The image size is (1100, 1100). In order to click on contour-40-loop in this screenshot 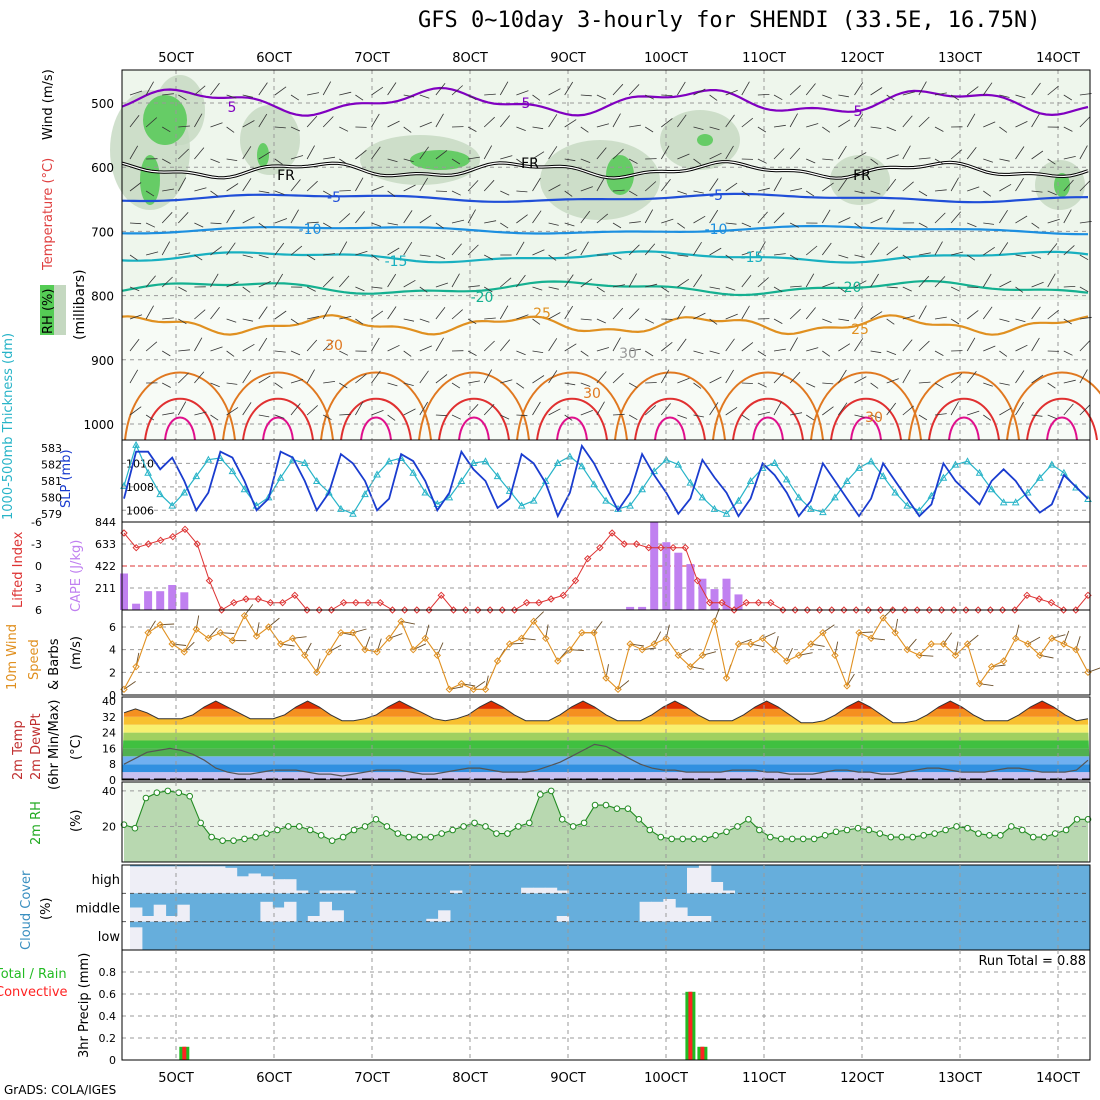, I will do `click(768, 428)`.